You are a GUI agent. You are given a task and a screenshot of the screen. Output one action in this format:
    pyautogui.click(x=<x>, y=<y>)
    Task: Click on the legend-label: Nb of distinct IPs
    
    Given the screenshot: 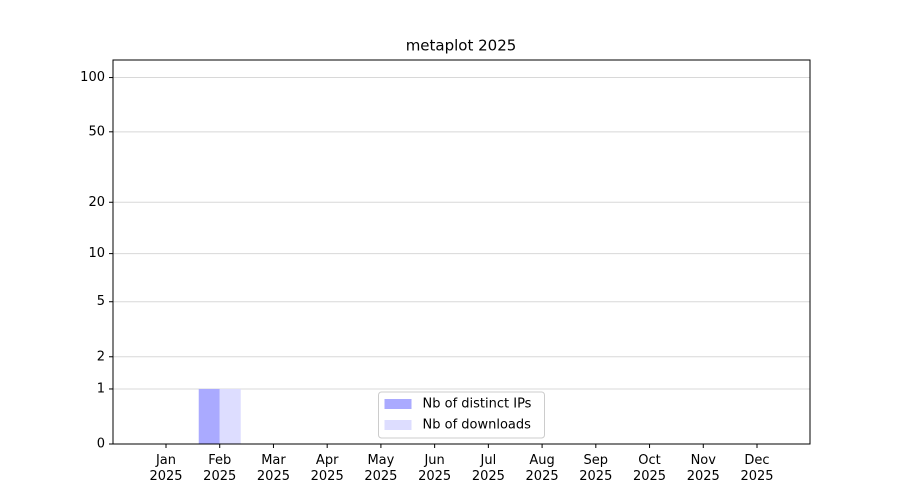 What is the action you would take?
    pyautogui.click(x=477, y=404)
    